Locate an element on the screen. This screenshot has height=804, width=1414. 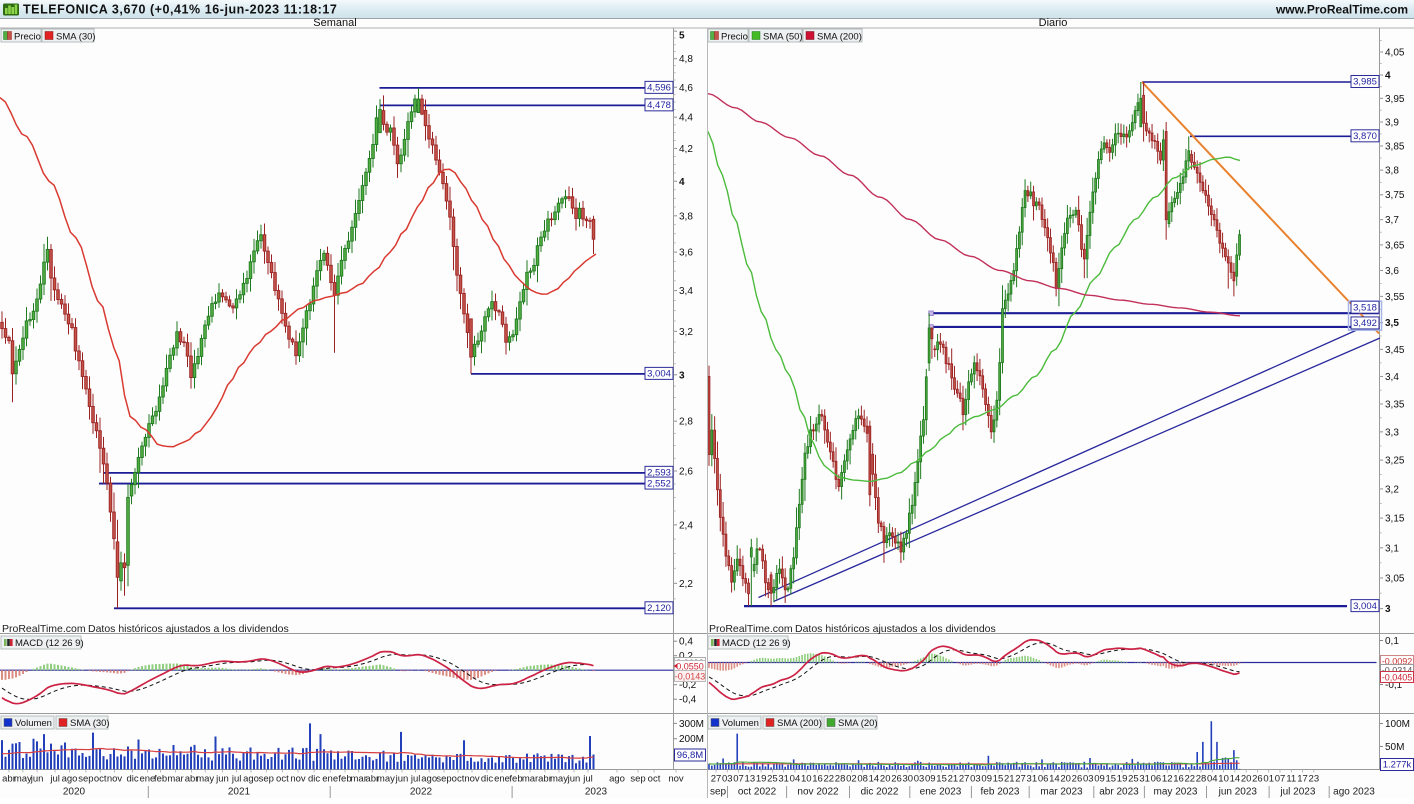
svg-text: -0,4 is located at coordinates (688, 700).